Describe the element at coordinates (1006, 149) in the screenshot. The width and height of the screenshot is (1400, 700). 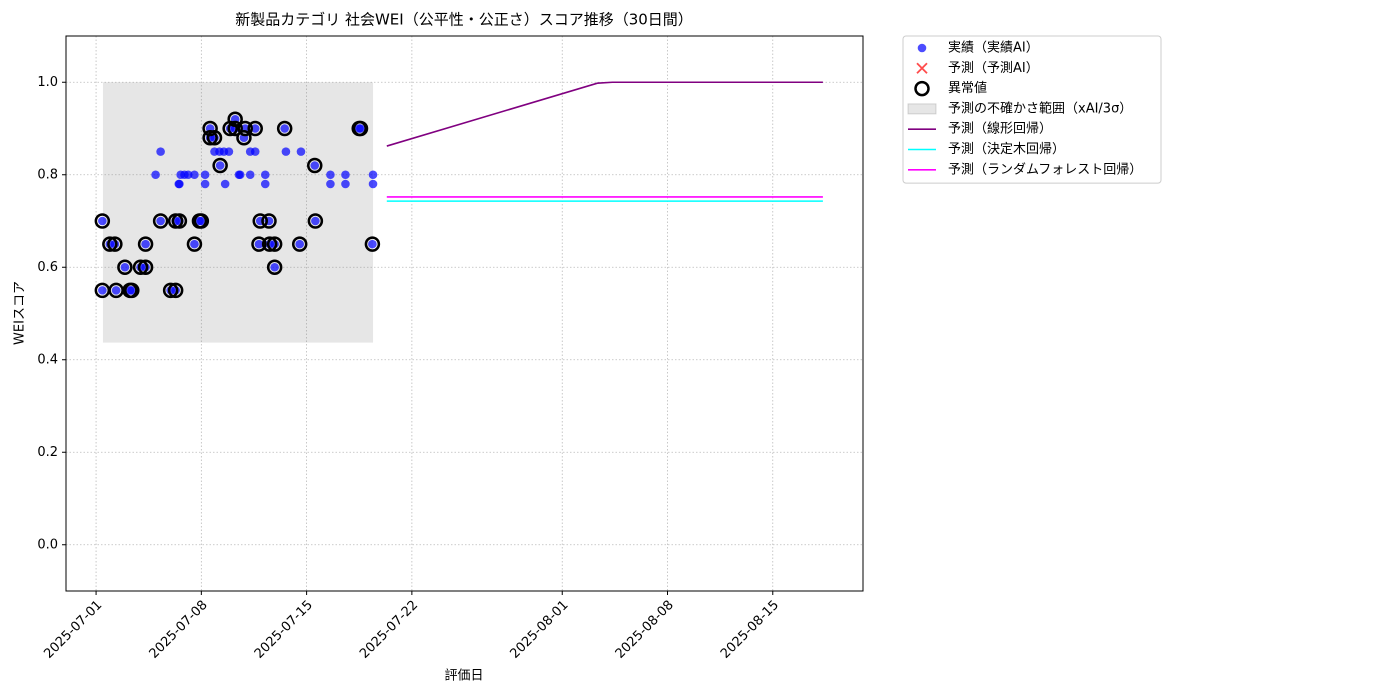
I see `legend-label: 予測（決定木回帰）` at that location.